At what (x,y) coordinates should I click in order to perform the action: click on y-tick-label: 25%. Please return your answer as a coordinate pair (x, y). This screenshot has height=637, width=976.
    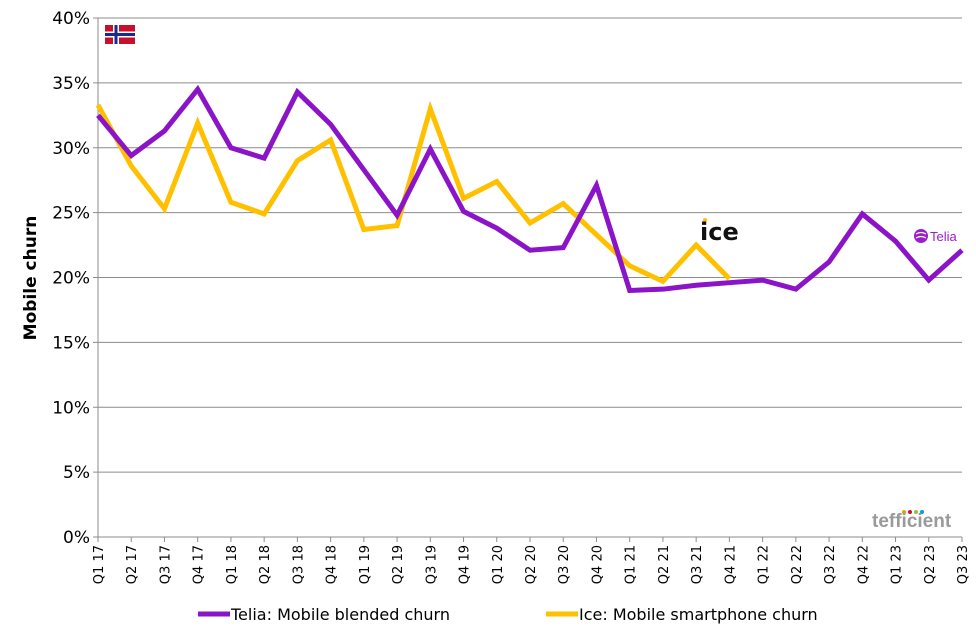
    Looking at the image, I should click on (71, 214).